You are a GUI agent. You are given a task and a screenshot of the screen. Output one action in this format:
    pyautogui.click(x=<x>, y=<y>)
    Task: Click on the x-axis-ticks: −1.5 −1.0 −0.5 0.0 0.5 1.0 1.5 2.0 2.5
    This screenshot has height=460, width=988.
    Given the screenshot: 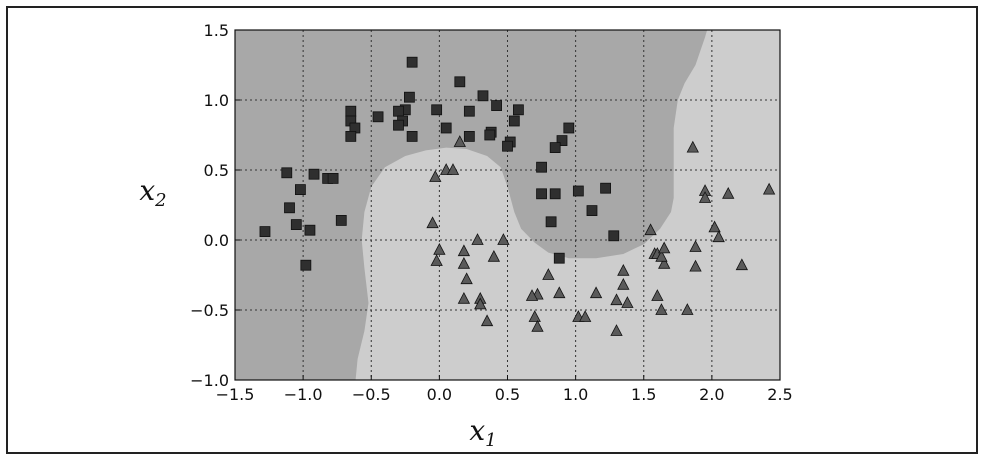 What is the action you would take?
    pyautogui.click(x=504, y=389)
    